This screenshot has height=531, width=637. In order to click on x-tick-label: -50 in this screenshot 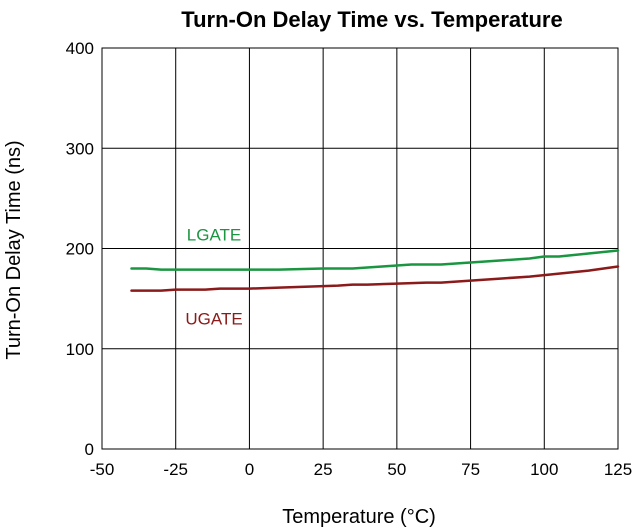, I will do `click(102, 469)`.